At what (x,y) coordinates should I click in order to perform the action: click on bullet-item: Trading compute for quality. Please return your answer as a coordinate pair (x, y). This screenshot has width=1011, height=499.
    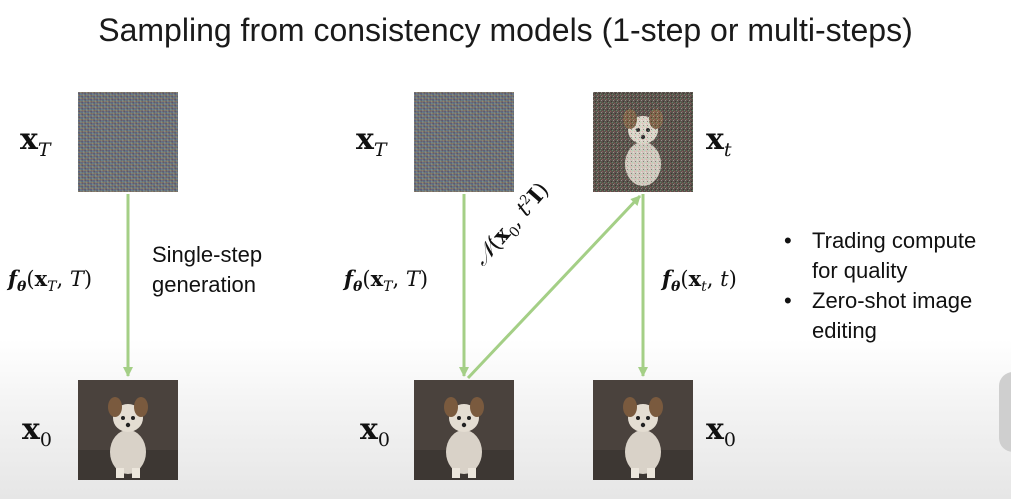
    Looking at the image, I should click on (880, 256).